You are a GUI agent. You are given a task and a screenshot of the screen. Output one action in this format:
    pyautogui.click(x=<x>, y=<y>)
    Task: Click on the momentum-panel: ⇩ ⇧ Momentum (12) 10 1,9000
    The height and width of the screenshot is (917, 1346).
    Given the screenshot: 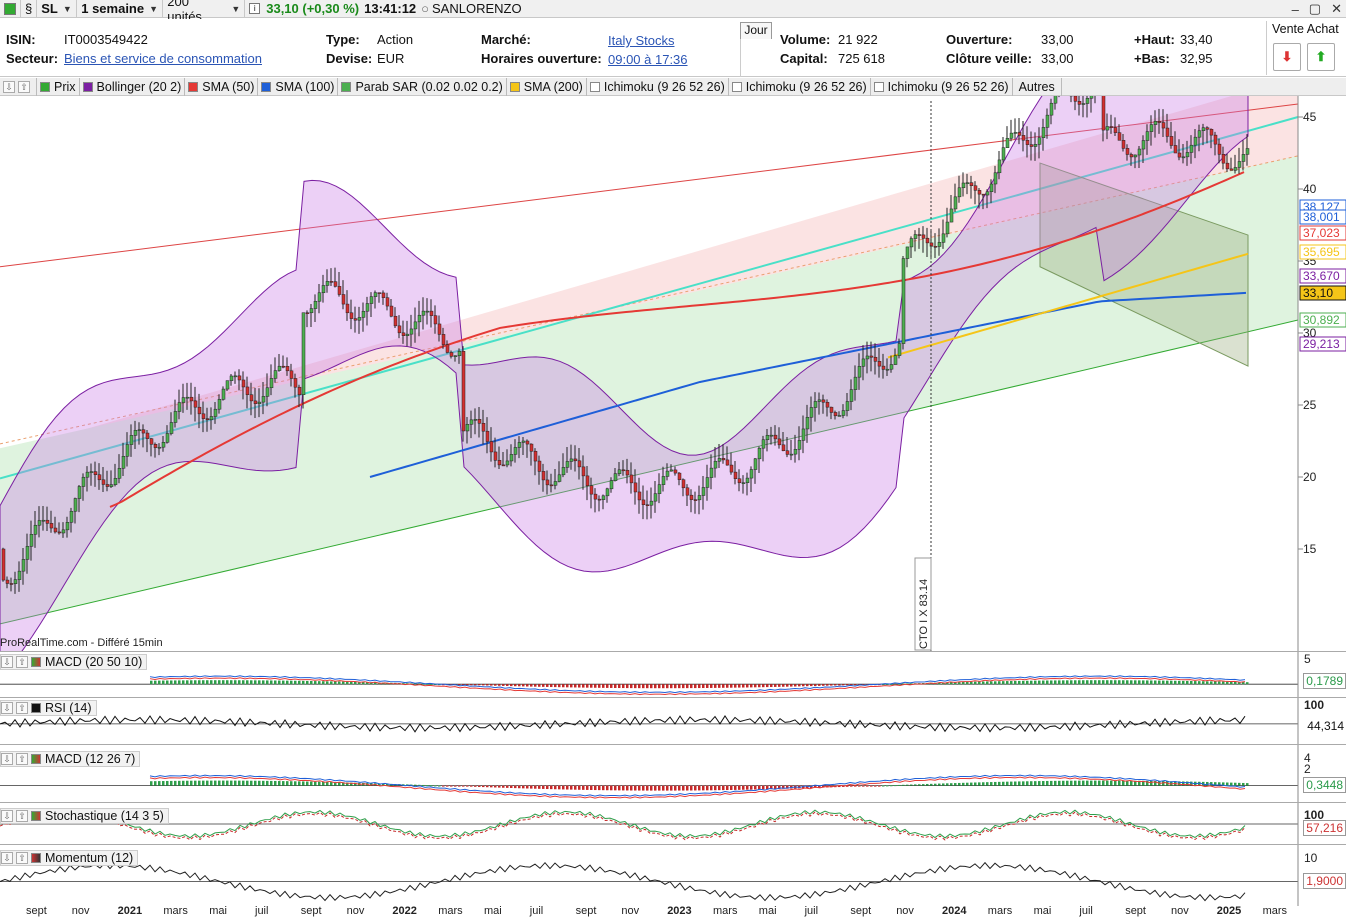 What is the action you would take?
    pyautogui.click(x=673, y=875)
    